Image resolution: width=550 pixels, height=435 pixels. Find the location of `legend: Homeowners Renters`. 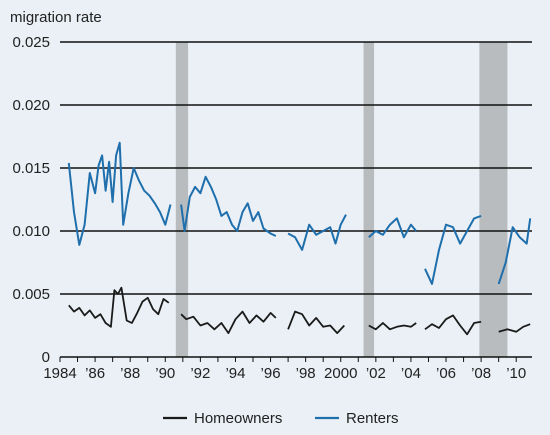

legend: Homeowners Renters is located at coordinates (281, 418).